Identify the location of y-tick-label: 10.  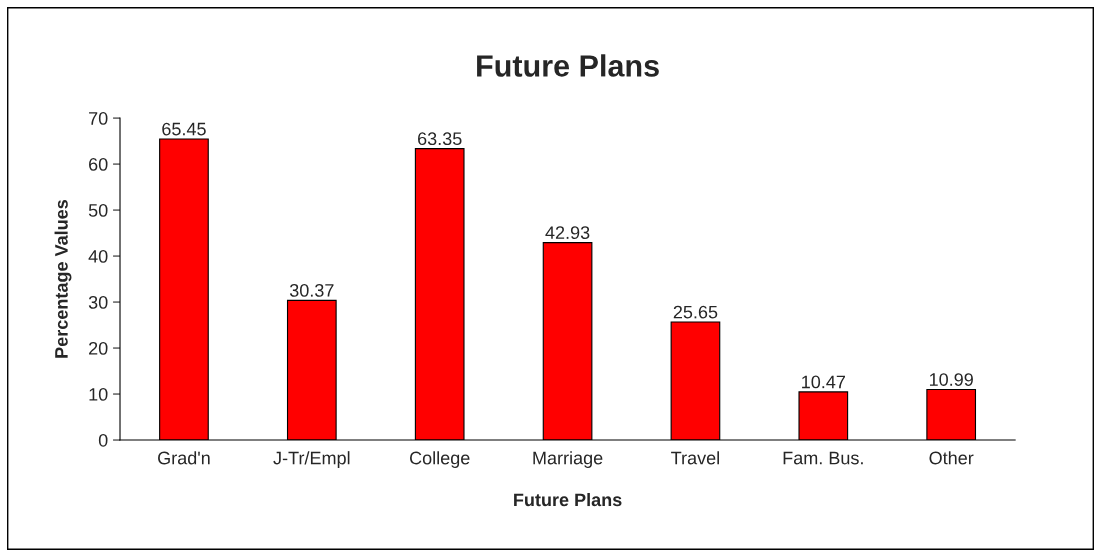
(98, 394).